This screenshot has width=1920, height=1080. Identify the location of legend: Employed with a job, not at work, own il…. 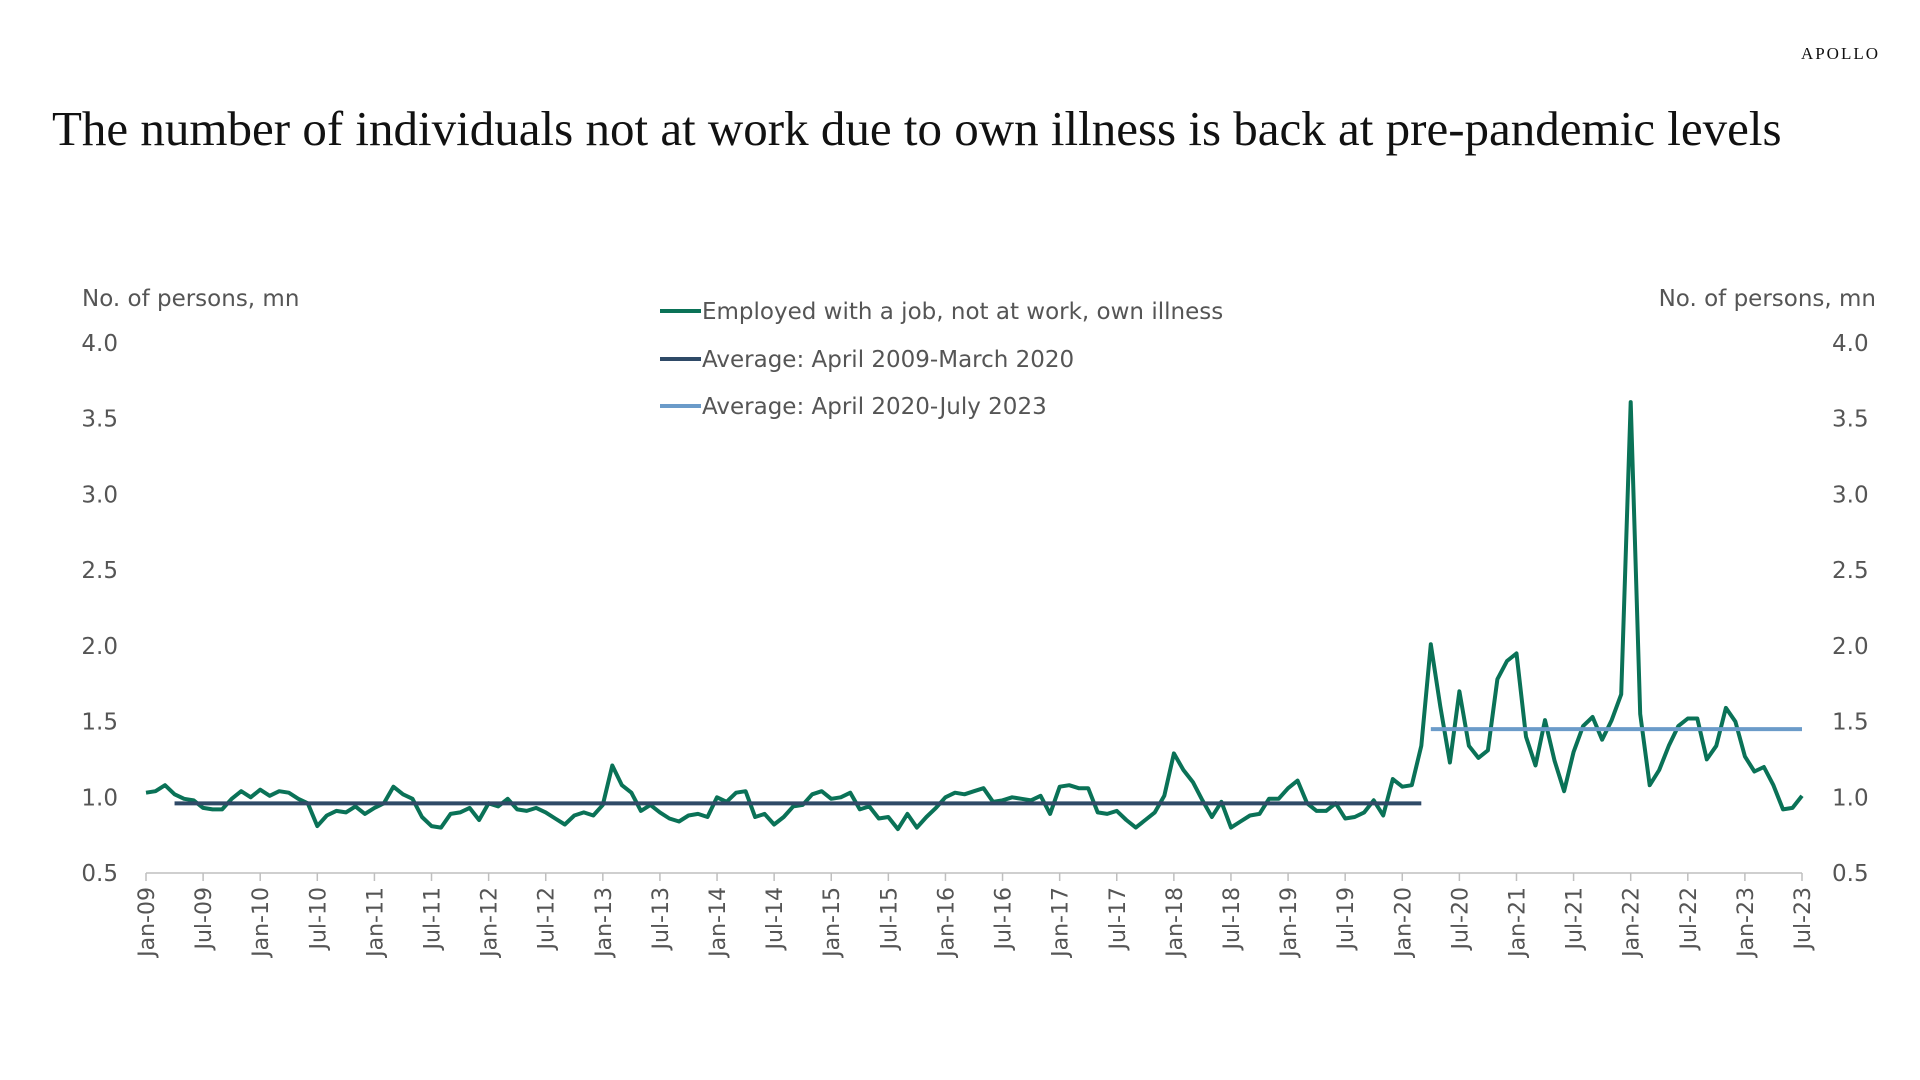
(941, 359).